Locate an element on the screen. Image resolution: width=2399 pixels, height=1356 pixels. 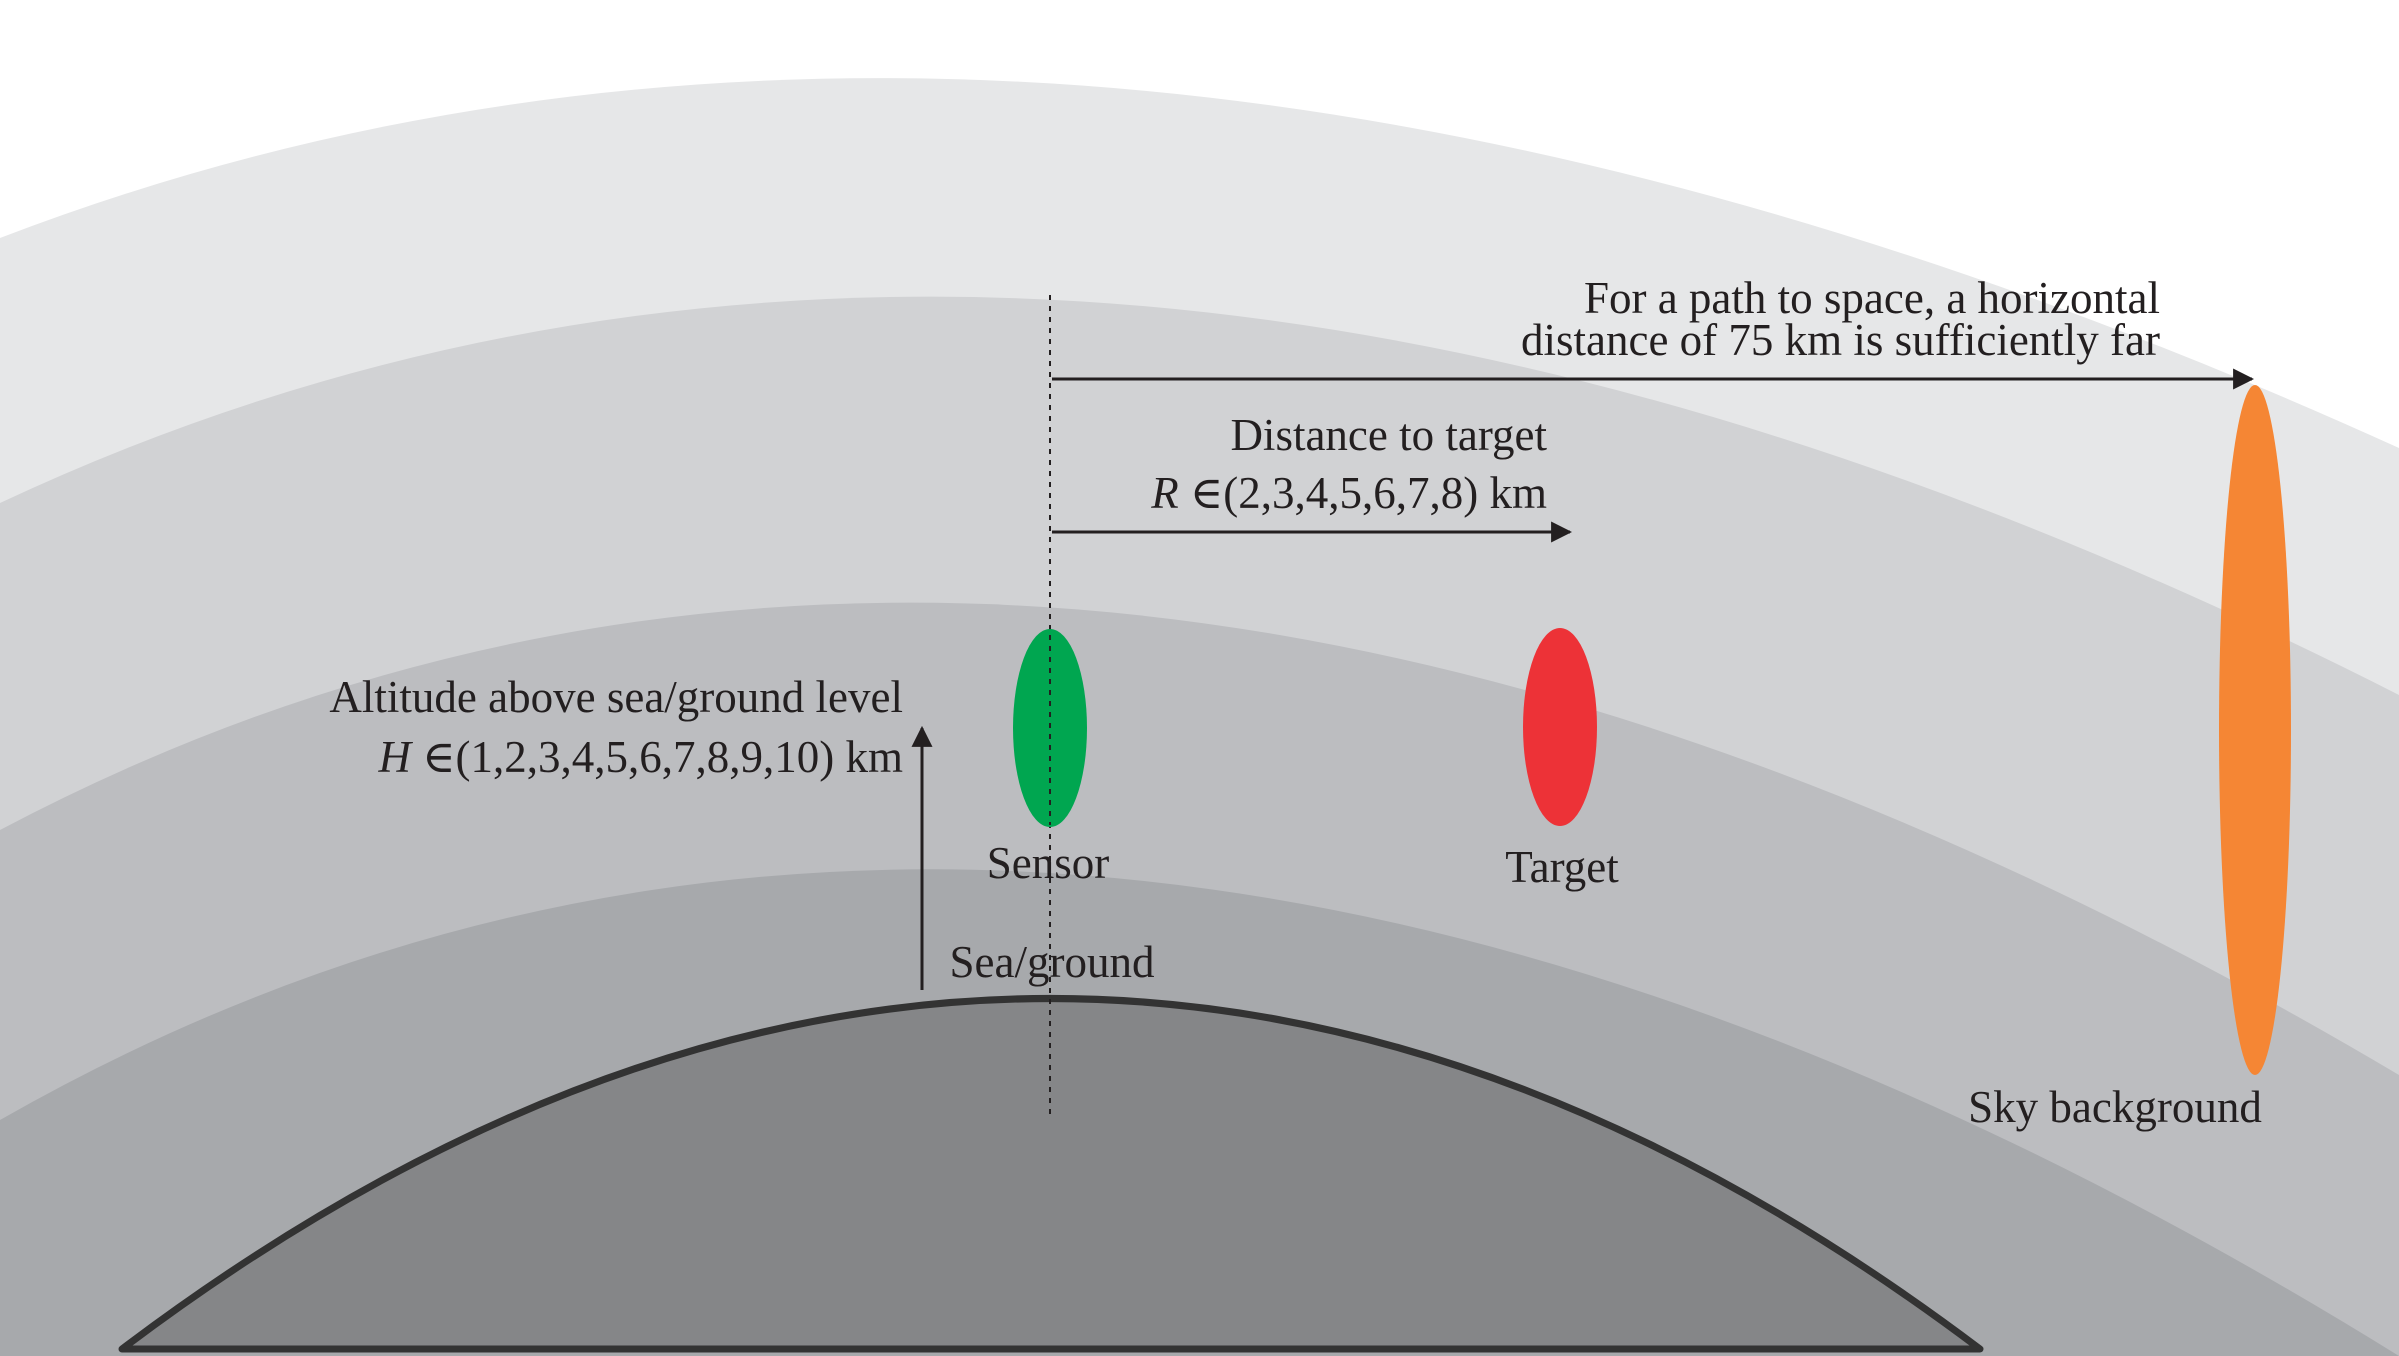
sky-background-ellipse is located at coordinates (2255, 730).